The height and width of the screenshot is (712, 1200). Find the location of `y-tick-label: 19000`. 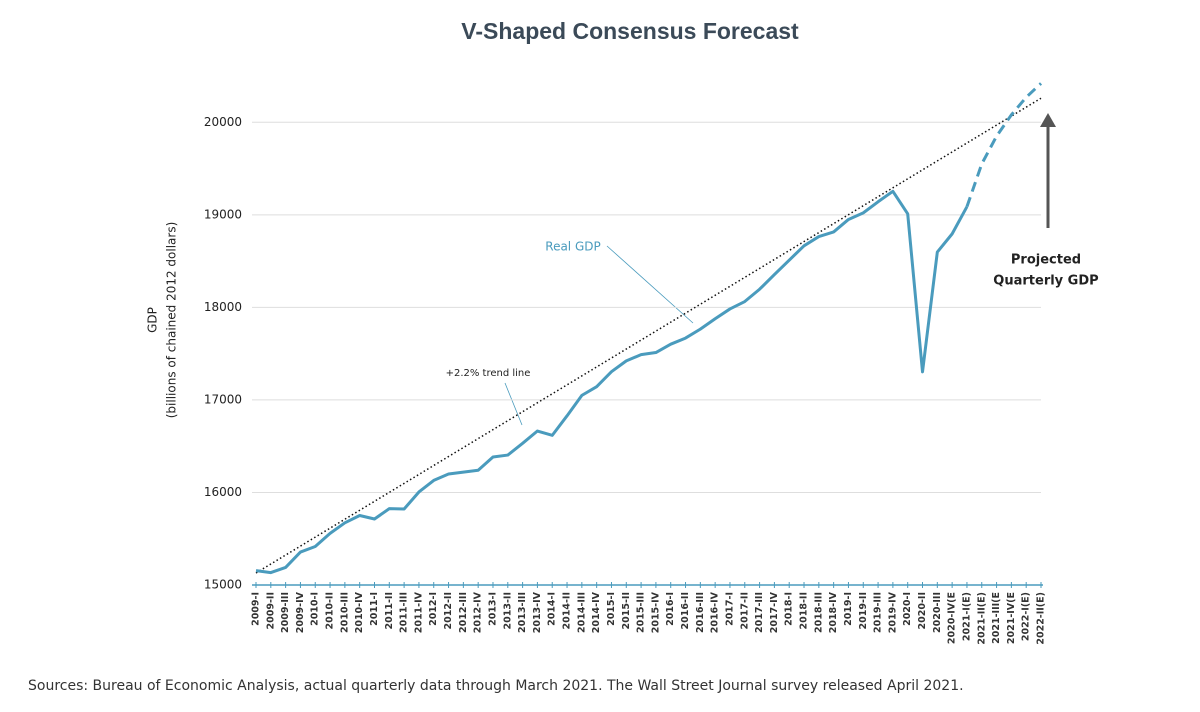

y-tick-label: 19000 is located at coordinates (223, 214).